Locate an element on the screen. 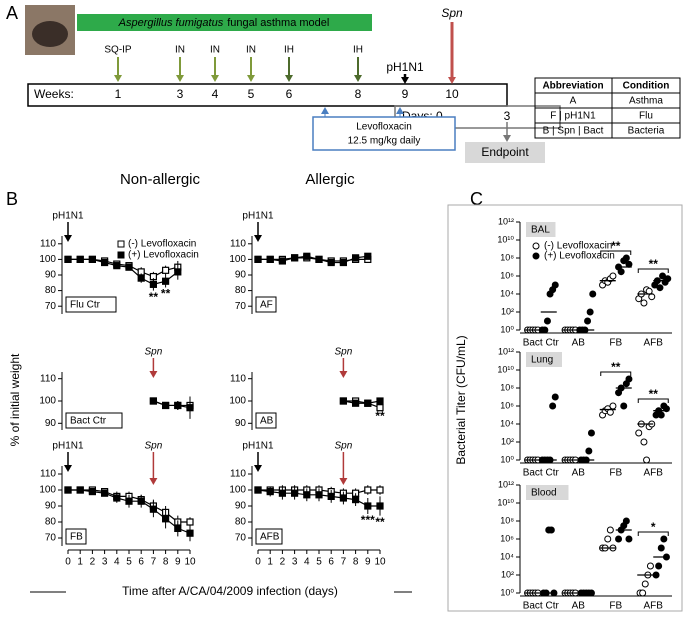 The image size is (685, 638). week: 1 is located at coordinates (118, 94).